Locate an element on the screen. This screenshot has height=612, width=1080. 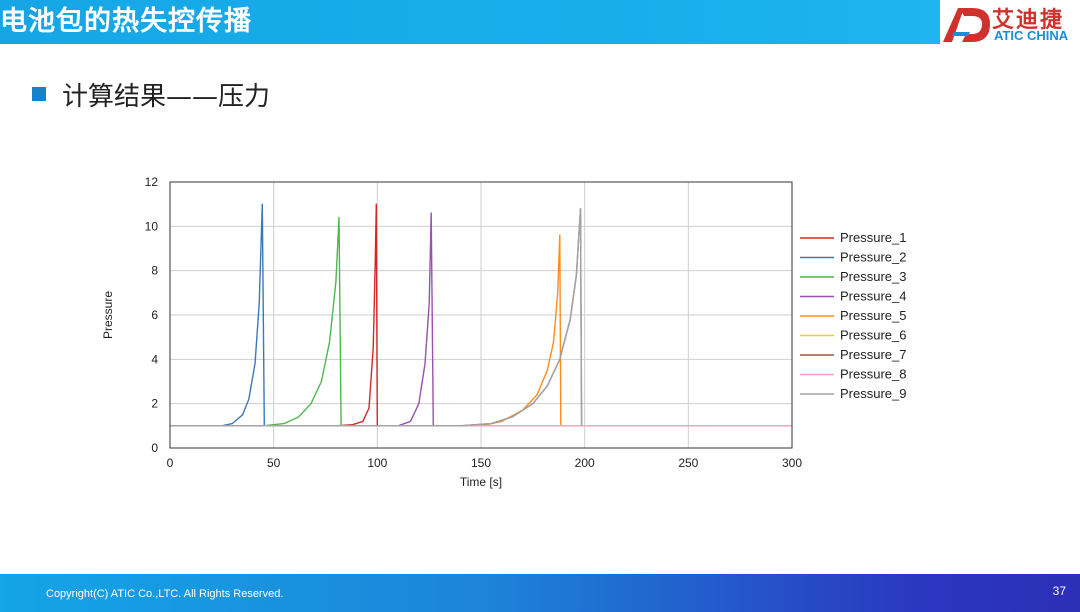
legend-label: Pressure_5 is located at coordinates (873, 315).